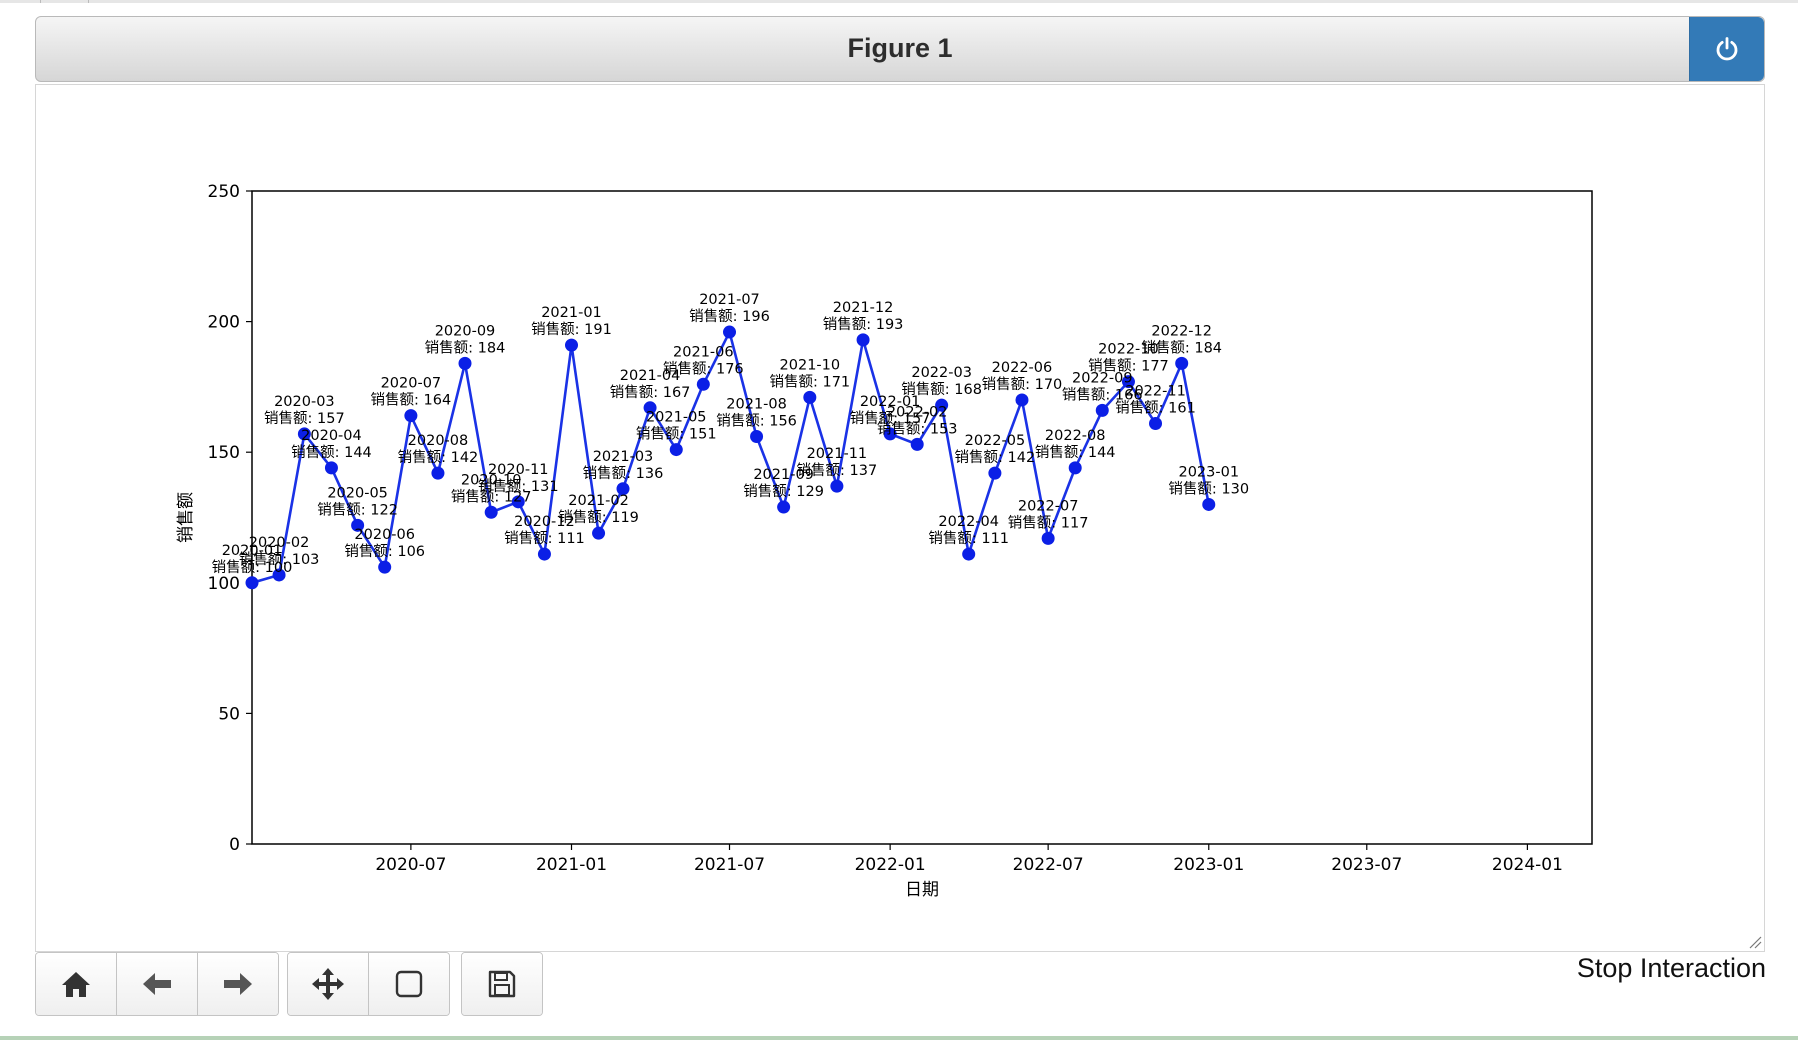 This screenshot has height=1040, width=1798. Describe the element at coordinates (328, 984) in the screenshot. I see `pan-button` at that location.